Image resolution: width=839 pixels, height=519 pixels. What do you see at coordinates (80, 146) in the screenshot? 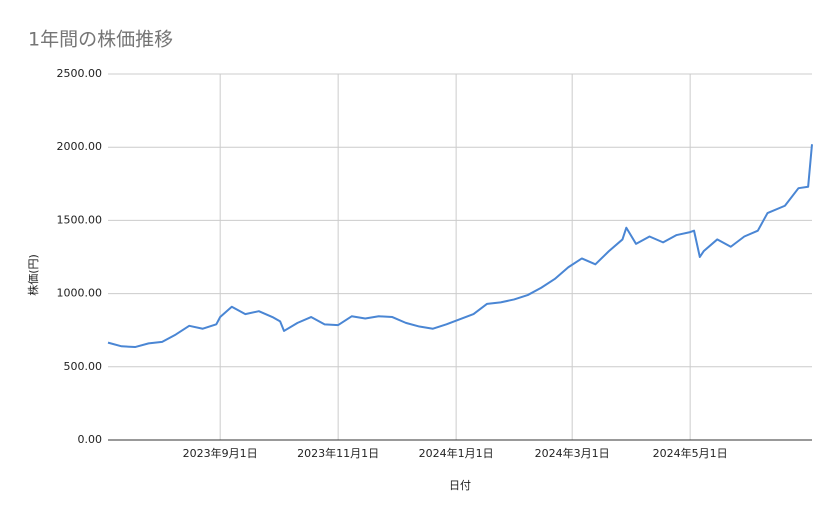
I see `y-tick-label: 2000.00` at bounding box center [80, 146].